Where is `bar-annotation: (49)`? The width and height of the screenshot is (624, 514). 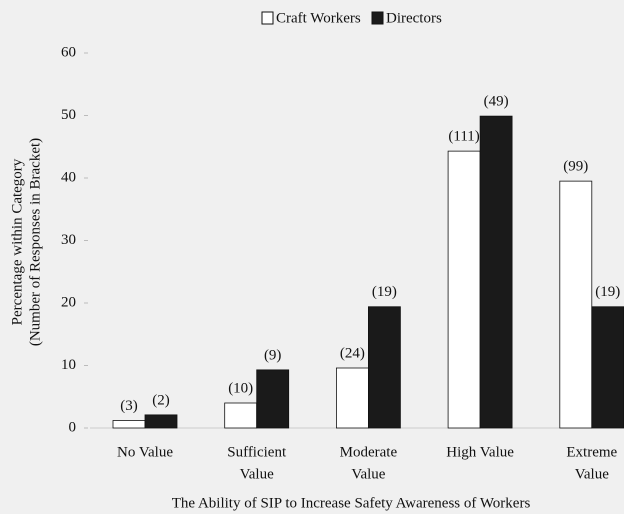
bar-annotation: (49) is located at coordinates (496, 102).